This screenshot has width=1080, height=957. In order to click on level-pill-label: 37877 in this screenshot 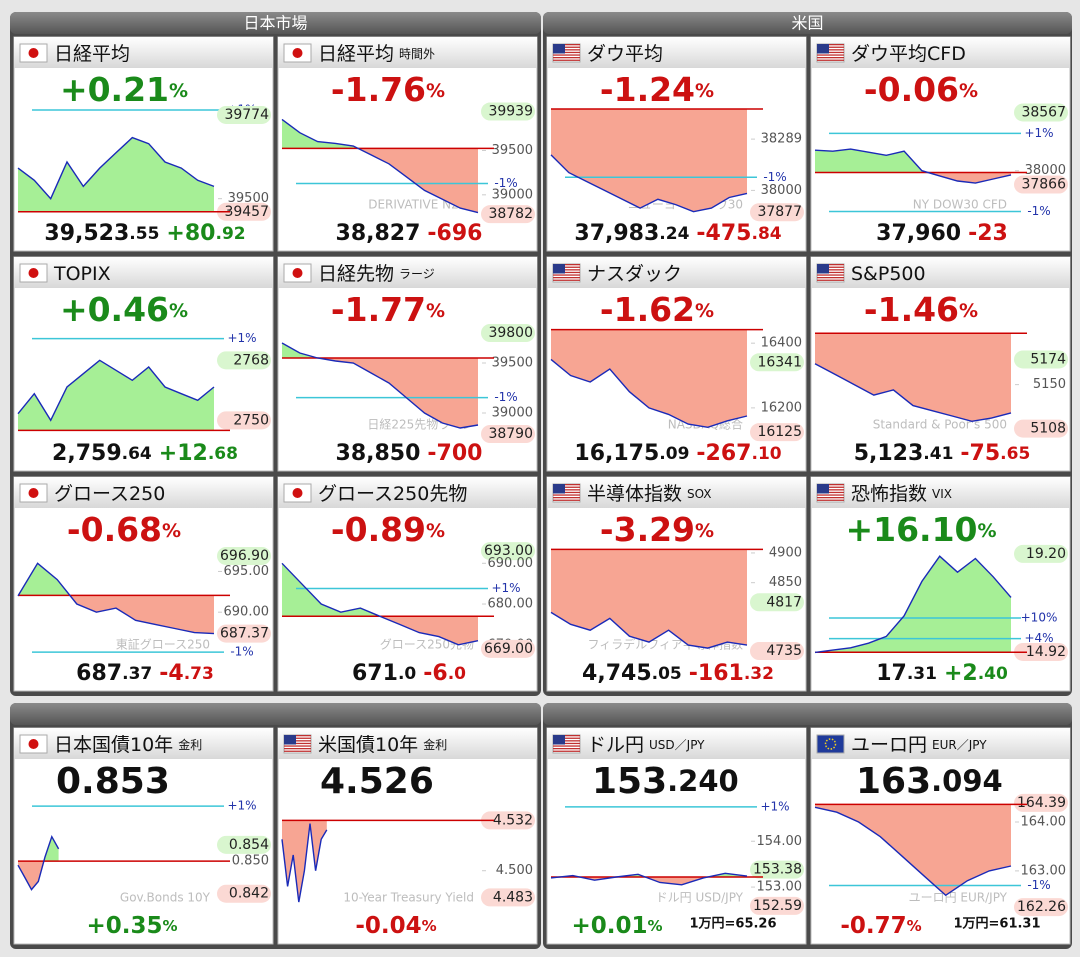, I will do `click(779, 212)`.